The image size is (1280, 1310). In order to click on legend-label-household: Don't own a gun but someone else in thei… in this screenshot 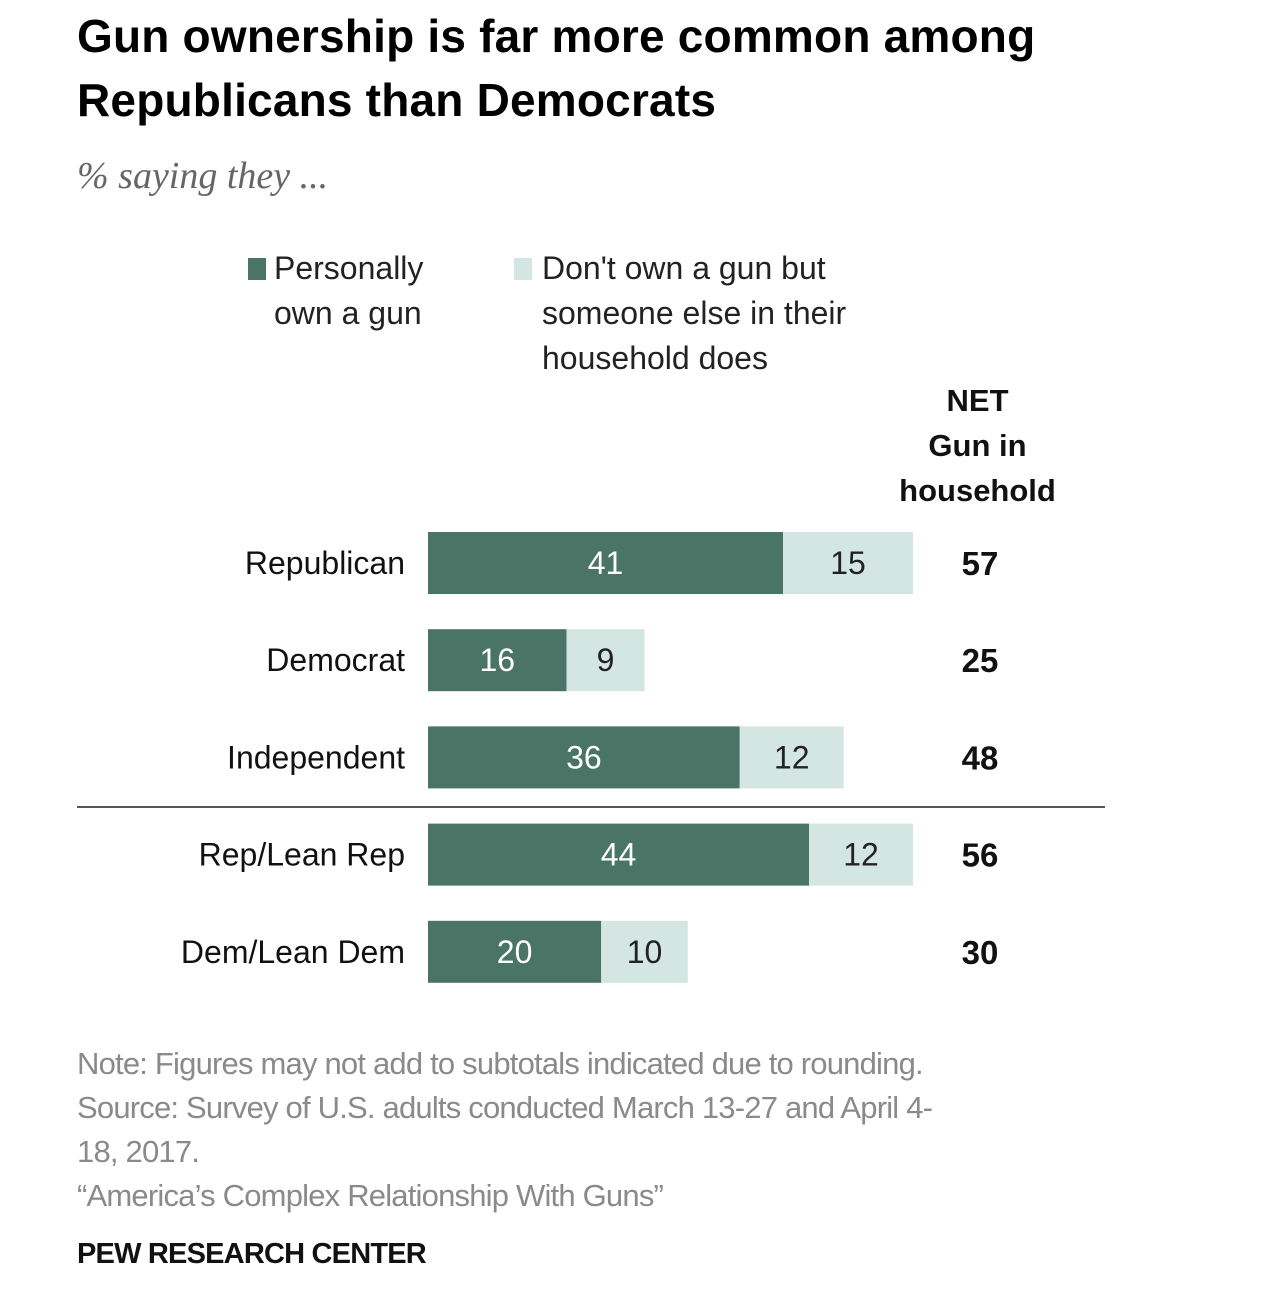, I will do `click(694, 313)`.